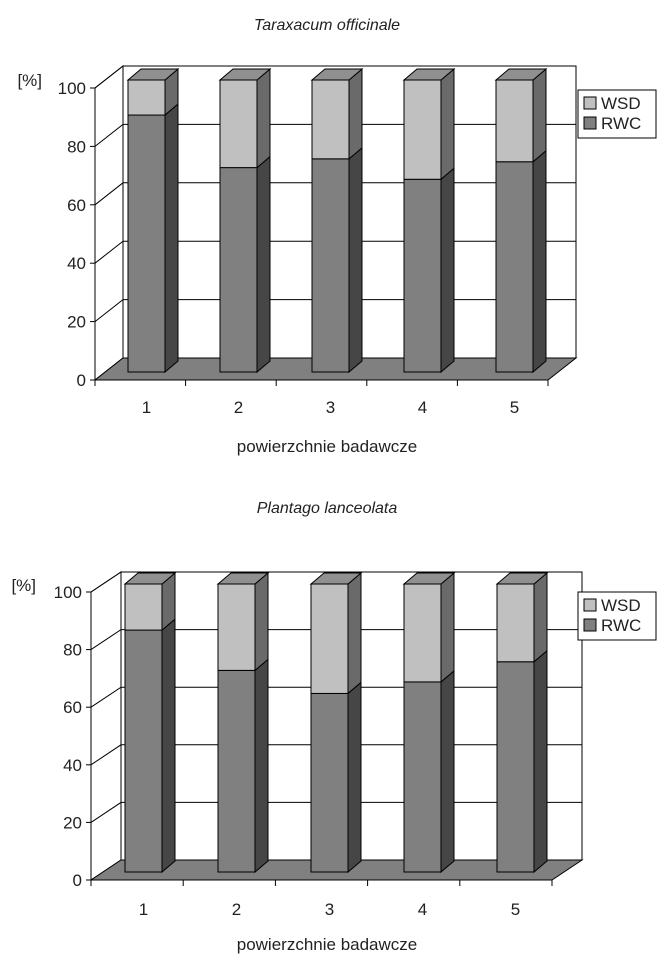 This screenshot has width=657, height=960. I want to click on legend-swatch-rwc, so click(590, 123).